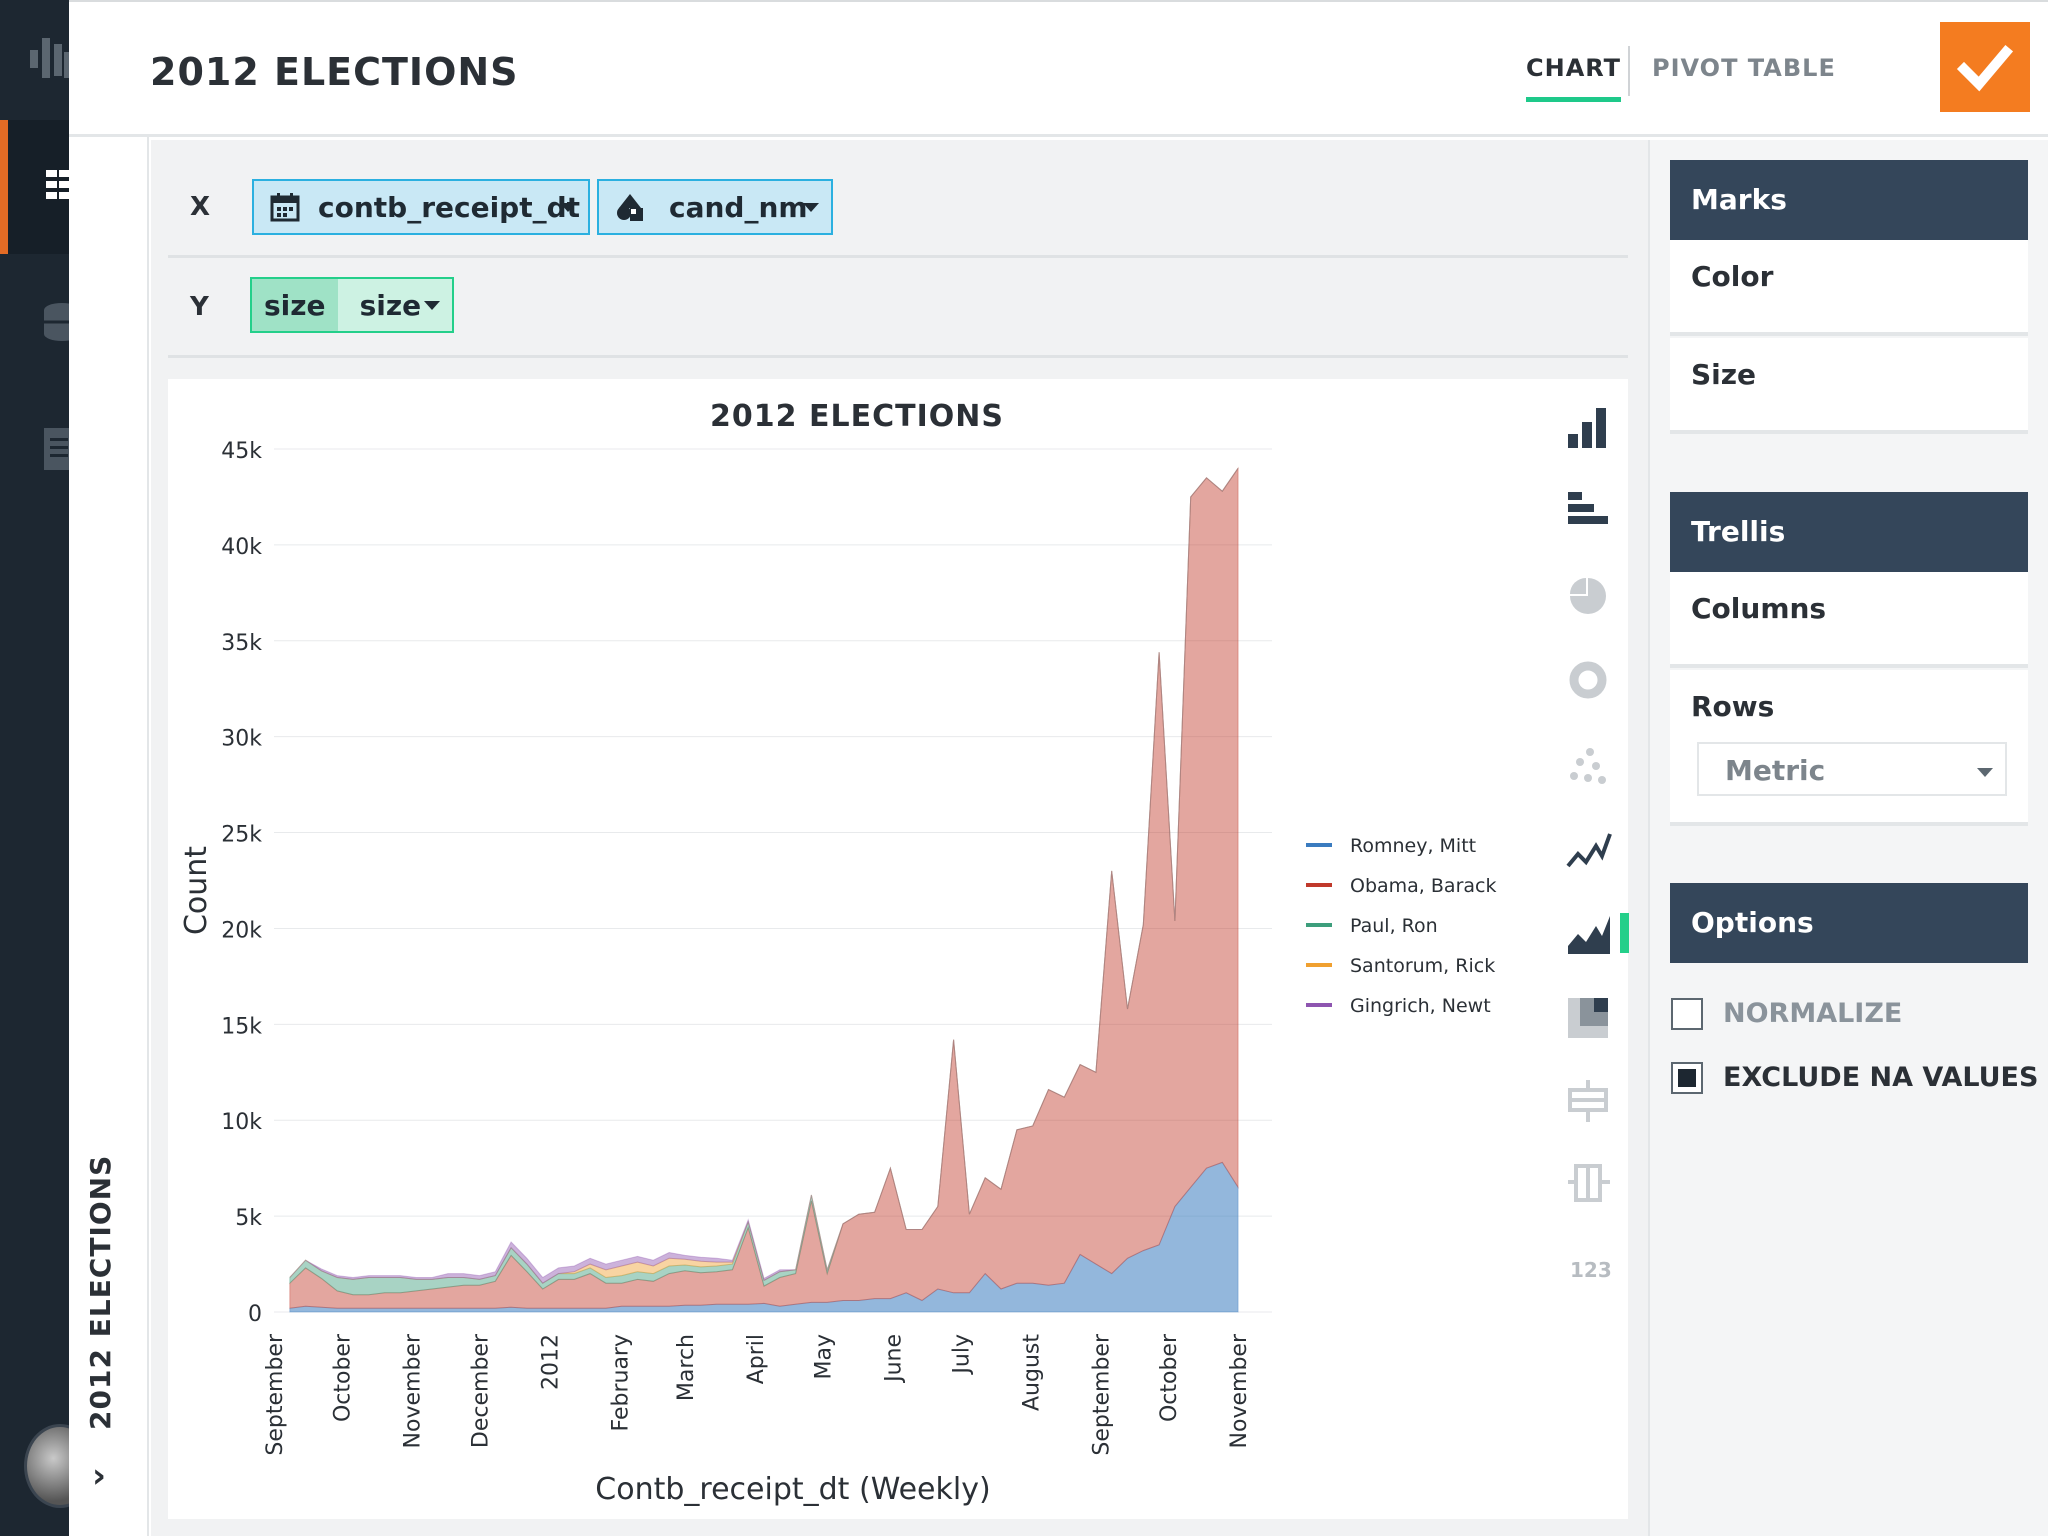 The height and width of the screenshot is (1536, 2048). I want to click on box-plot-icon, so click(1589, 1101).